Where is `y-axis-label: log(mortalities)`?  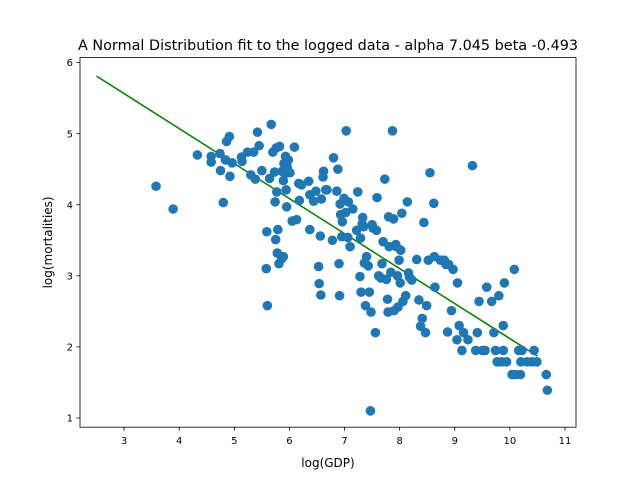 y-axis-label: log(mortalities) is located at coordinates (48, 242).